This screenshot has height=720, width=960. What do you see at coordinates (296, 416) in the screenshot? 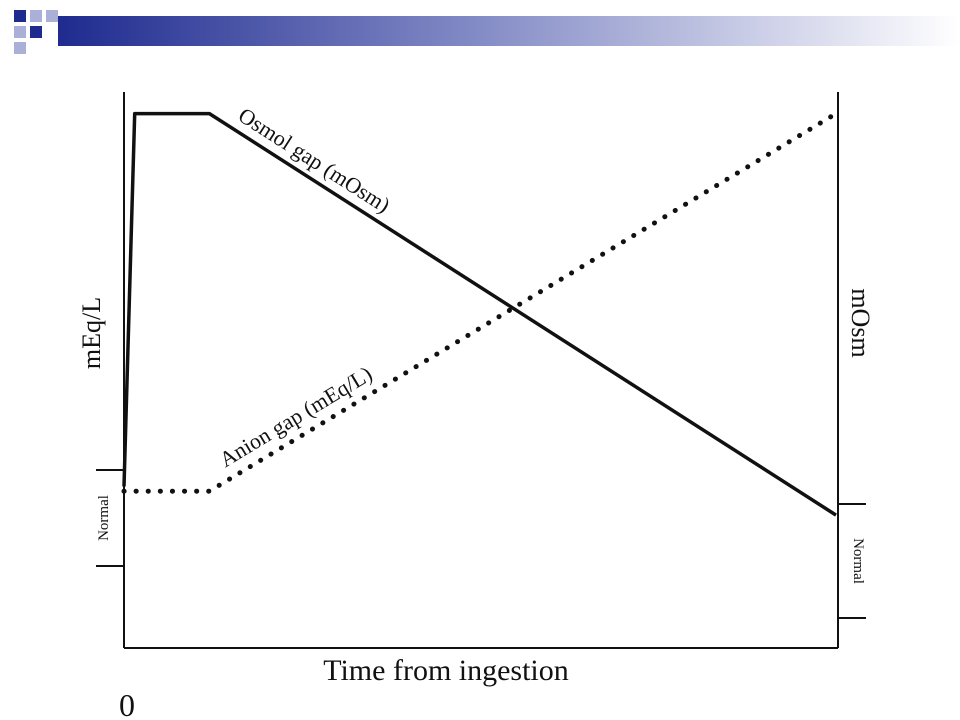
I see `series-label-anion-gap: Anion gap (mEq/L)` at bounding box center [296, 416].